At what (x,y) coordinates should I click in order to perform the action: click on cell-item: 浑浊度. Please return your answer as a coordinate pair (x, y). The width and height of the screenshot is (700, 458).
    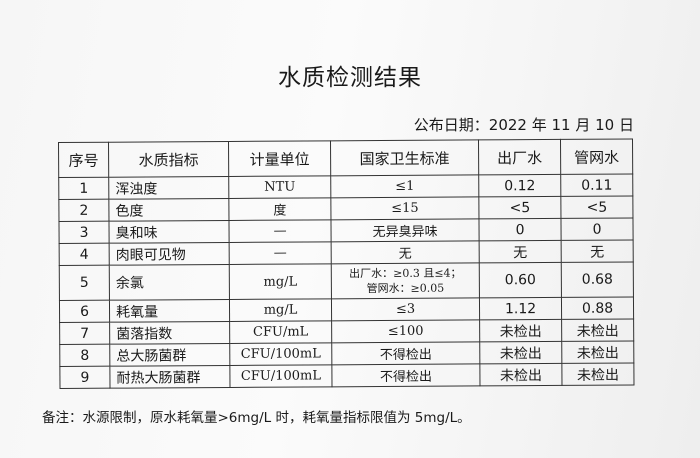
    Looking at the image, I should click on (168, 188).